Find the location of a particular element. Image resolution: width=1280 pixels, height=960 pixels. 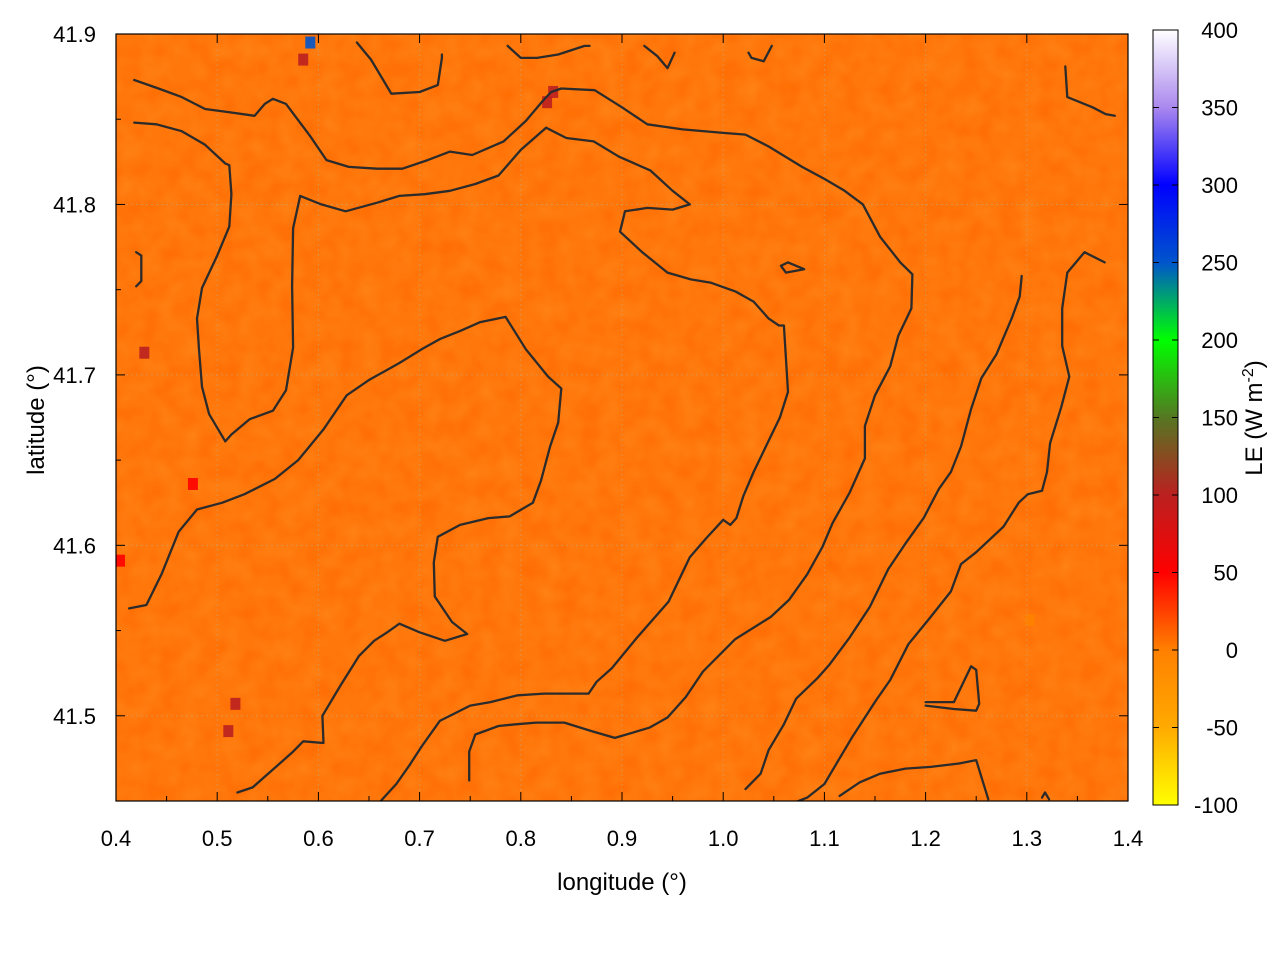

colorbar-tick-label: 200 is located at coordinates (1219, 340).